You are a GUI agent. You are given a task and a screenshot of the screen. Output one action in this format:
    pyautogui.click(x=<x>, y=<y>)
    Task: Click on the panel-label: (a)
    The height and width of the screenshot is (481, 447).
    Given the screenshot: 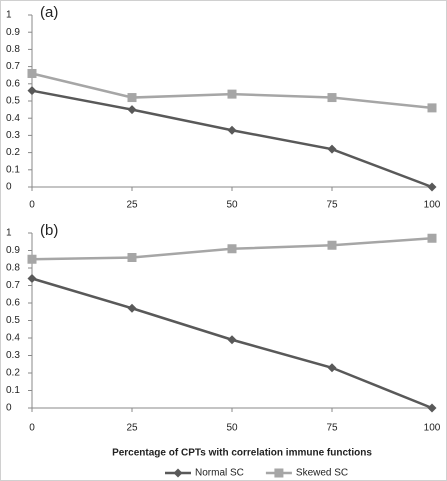 What is the action you would take?
    pyautogui.click(x=49, y=12)
    